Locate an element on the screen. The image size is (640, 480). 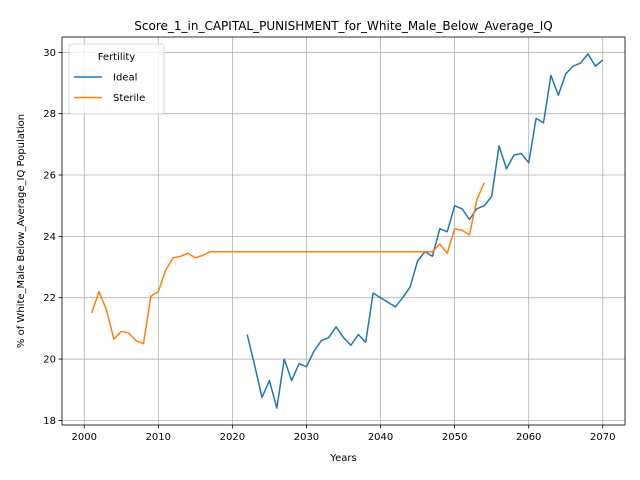
y-tick-label: 30 is located at coordinates (49, 53).